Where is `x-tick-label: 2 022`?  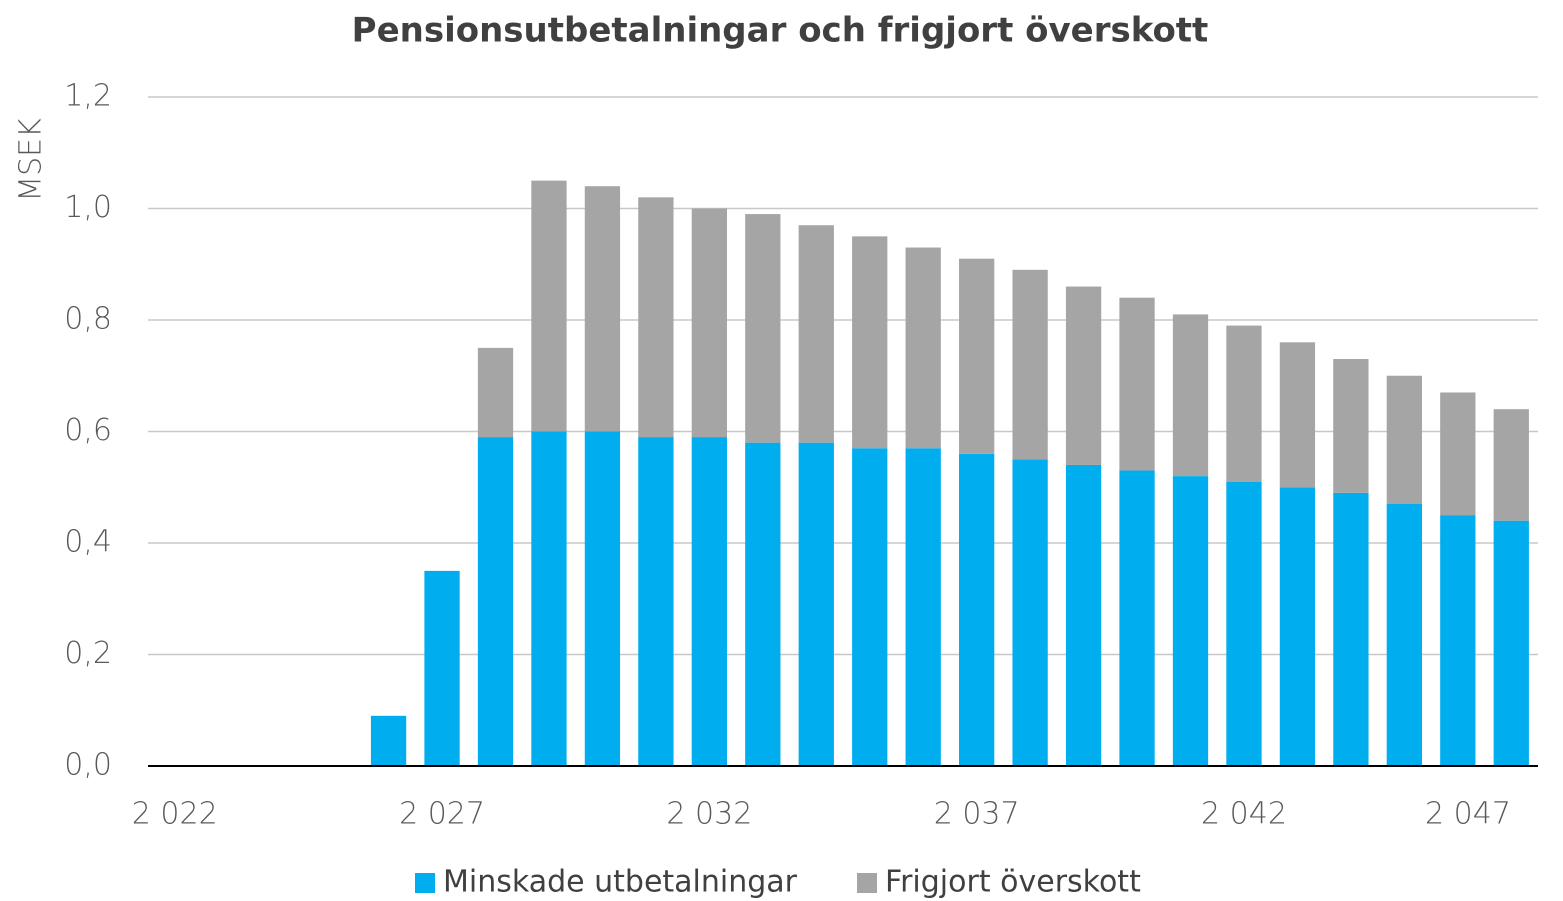
x-tick-label: 2 022 is located at coordinates (175, 814).